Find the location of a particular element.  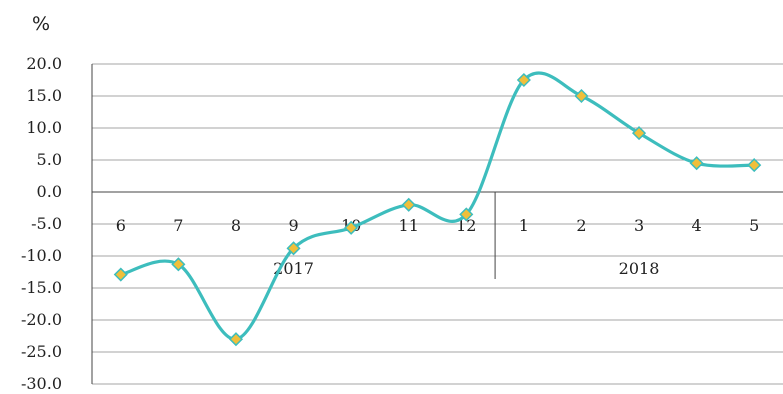

x-tick-label: 5 is located at coordinates (754, 225).